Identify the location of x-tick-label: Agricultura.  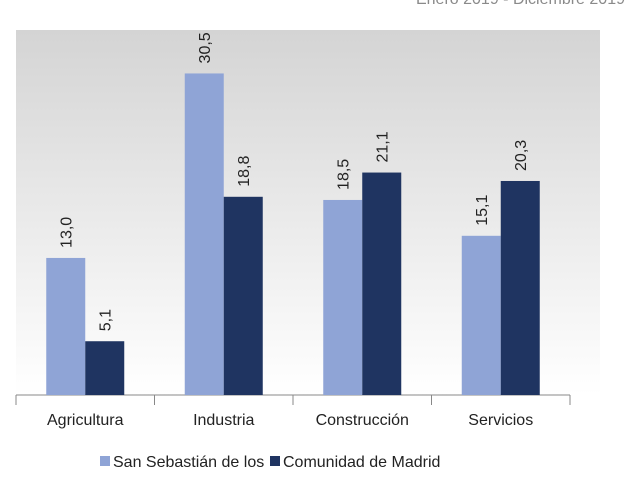
(85, 420).